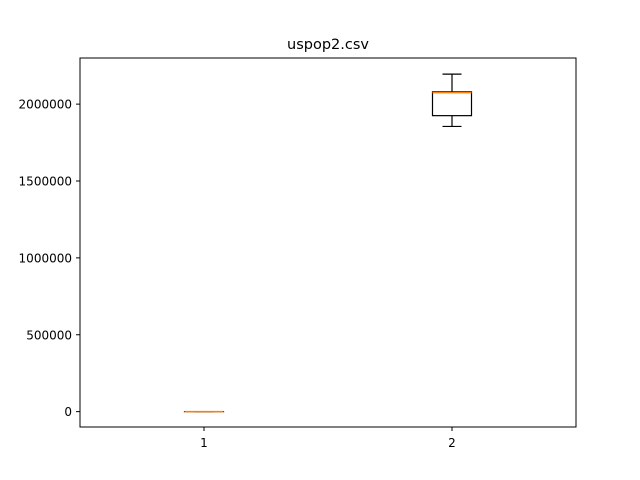 The height and width of the screenshot is (480, 640). Describe the element at coordinates (204, 443) in the screenshot. I see `x-tick-label: 1` at that location.